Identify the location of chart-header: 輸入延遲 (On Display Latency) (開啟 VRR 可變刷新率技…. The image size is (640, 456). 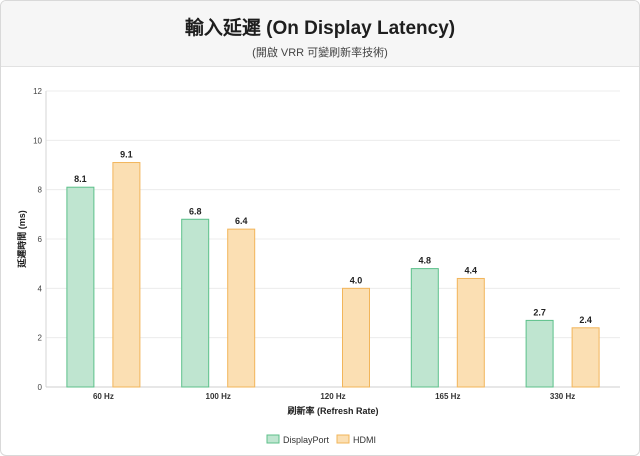
(320, 34).